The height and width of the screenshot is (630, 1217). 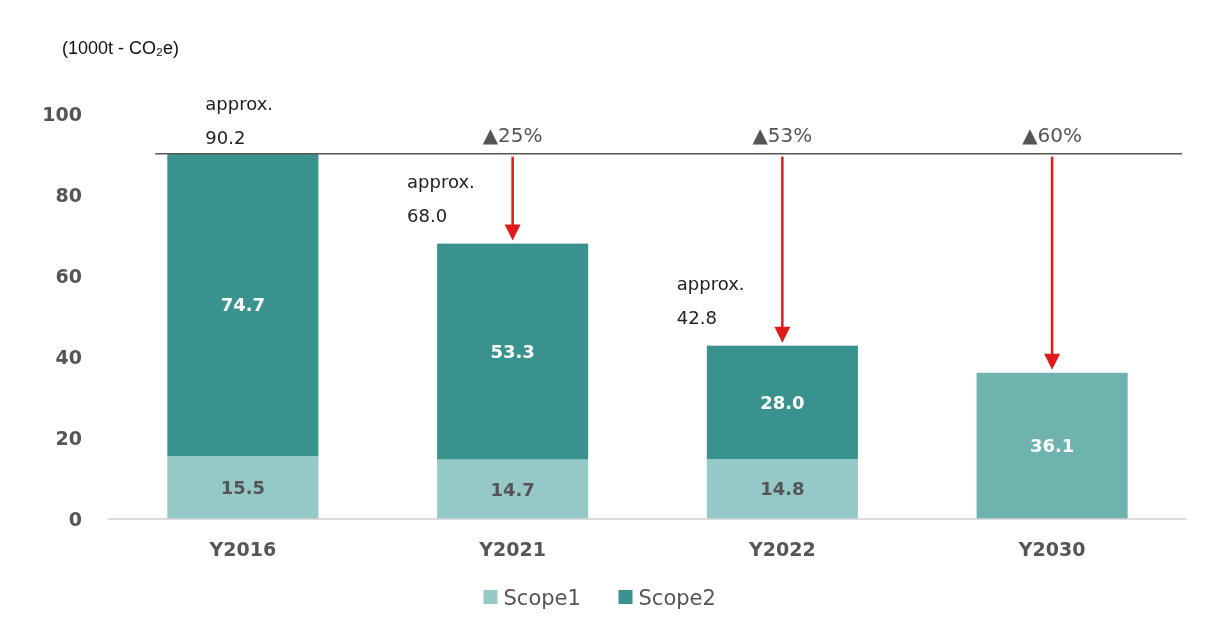 I want to click on data-label: 74.7, so click(x=243, y=305).